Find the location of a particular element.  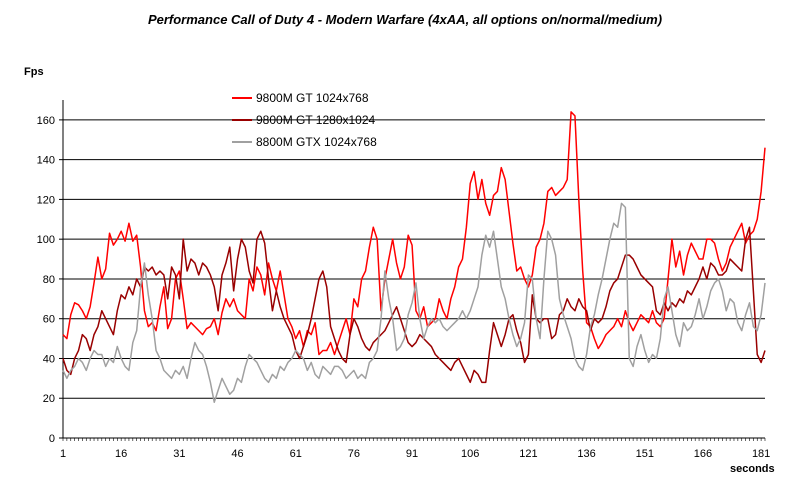

x-tick-label: 181 is located at coordinates (761, 454).